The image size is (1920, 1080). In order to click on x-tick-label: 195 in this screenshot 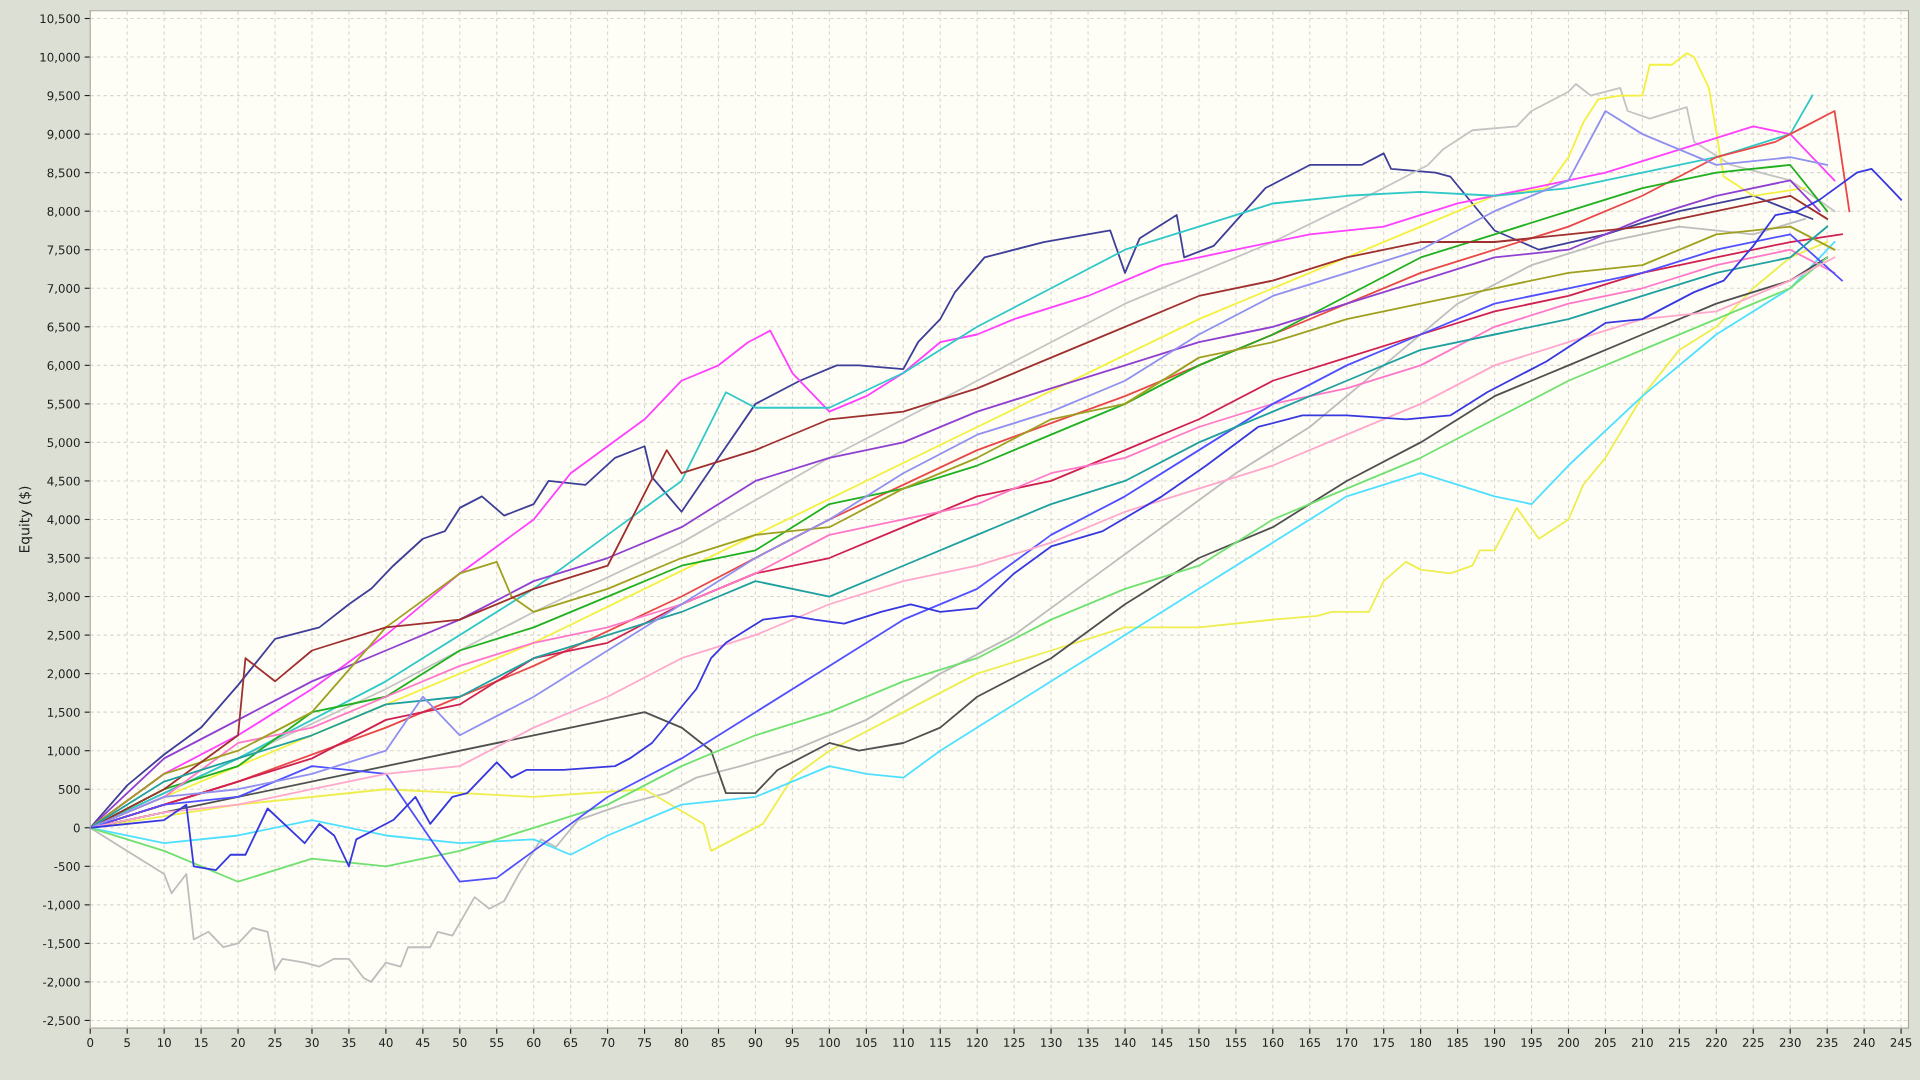, I will do `click(1531, 1043)`.